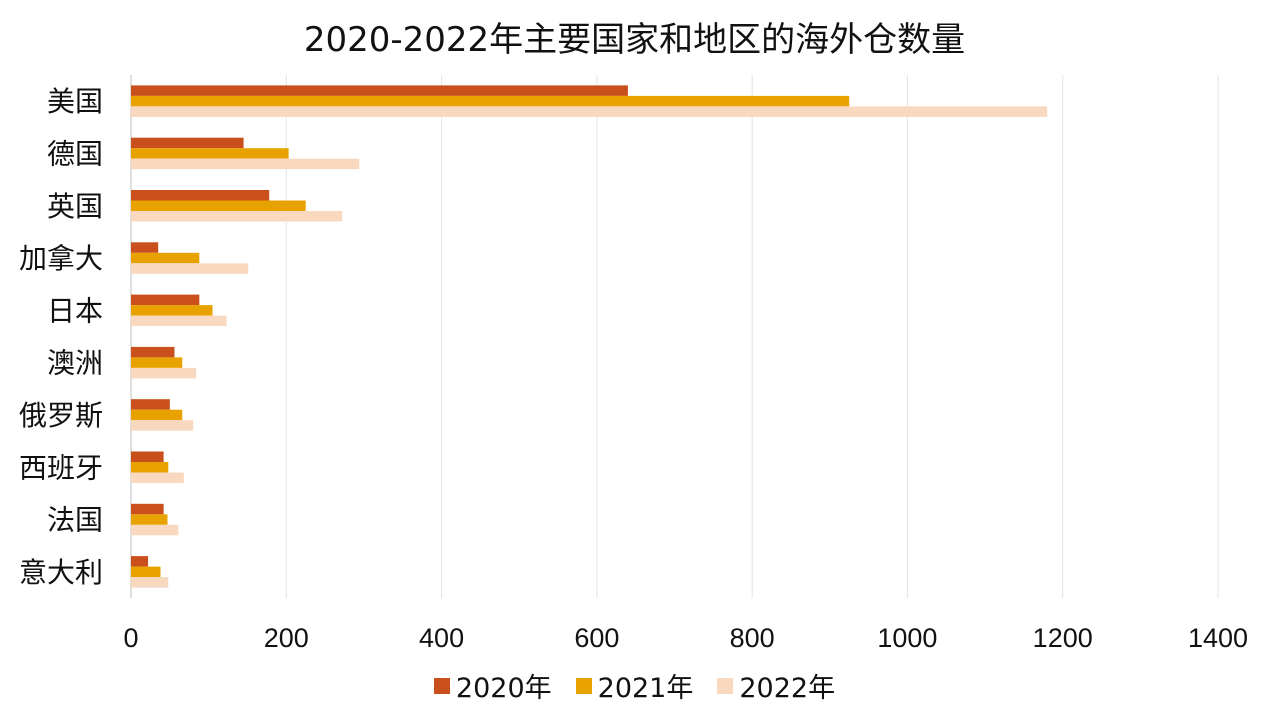  I want to click on x-tick-label: 1400, so click(1218, 638).